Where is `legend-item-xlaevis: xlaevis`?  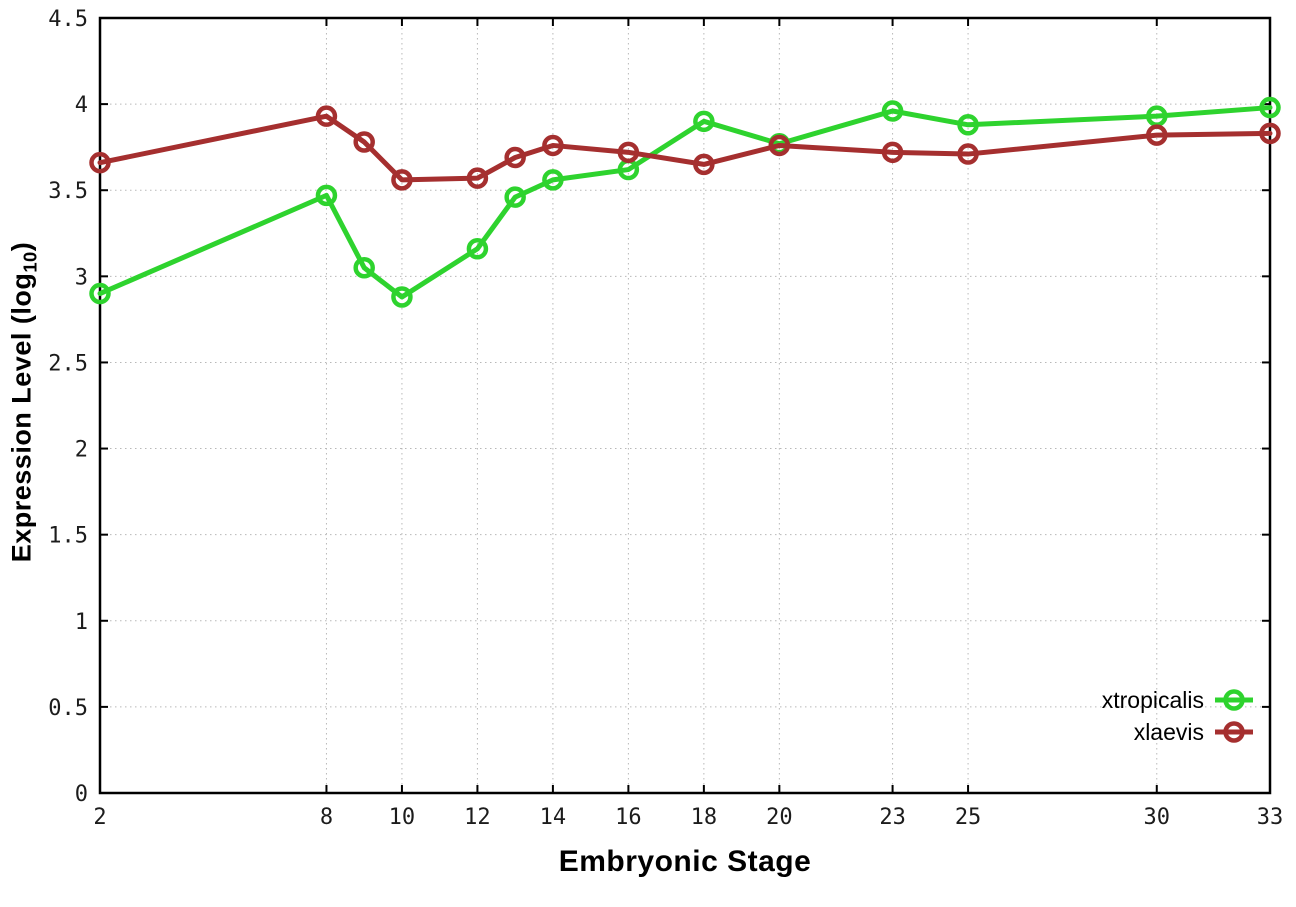
legend-item-xlaevis: xlaevis is located at coordinates (1178, 732).